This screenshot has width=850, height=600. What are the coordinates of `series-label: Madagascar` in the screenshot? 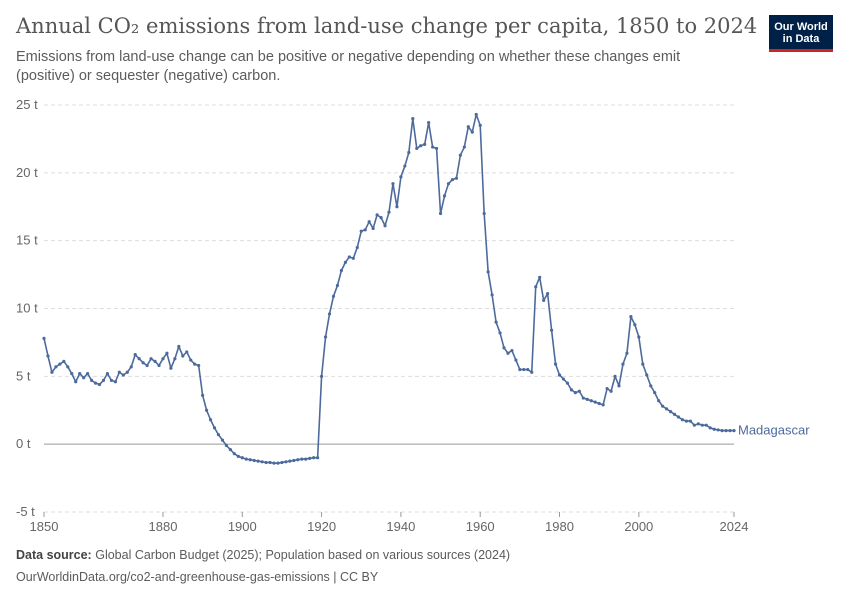 It's located at (774, 430).